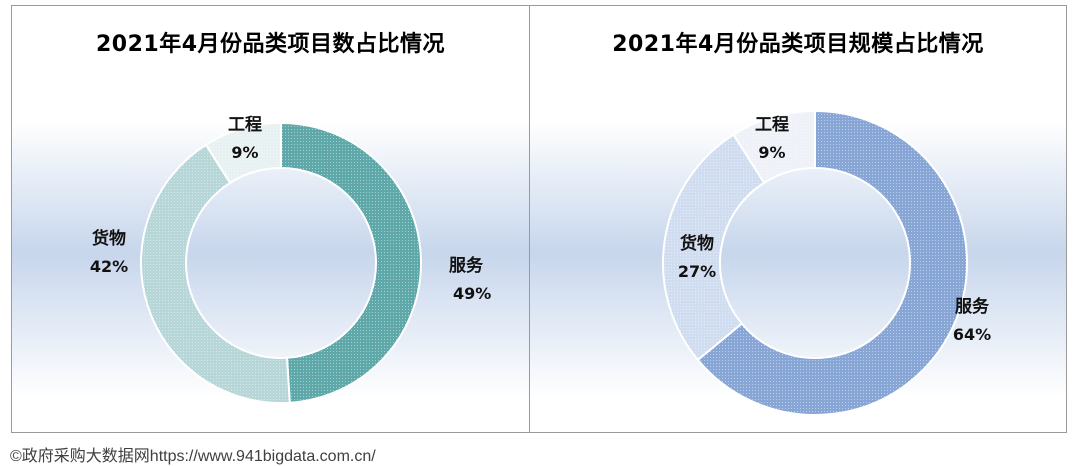 This screenshot has height=466, width=1080. I want to click on footer-source: ©政府采购大数据网https://www.941bigdata.com.cn/, so click(193, 456).